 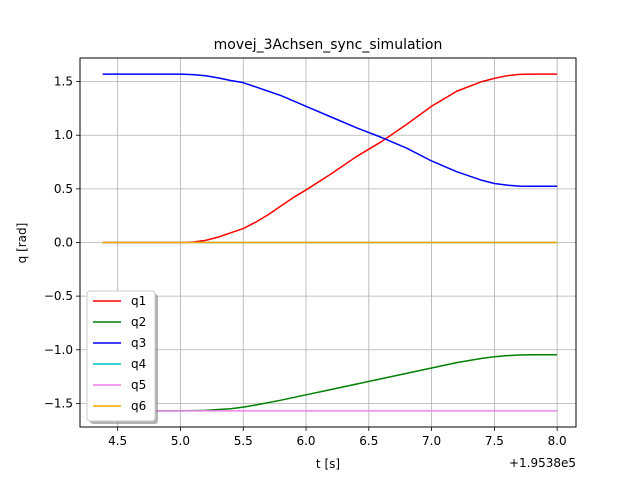 What do you see at coordinates (63, 135) in the screenshot?
I see `y-tick-label: 1.0` at bounding box center [63, 135].